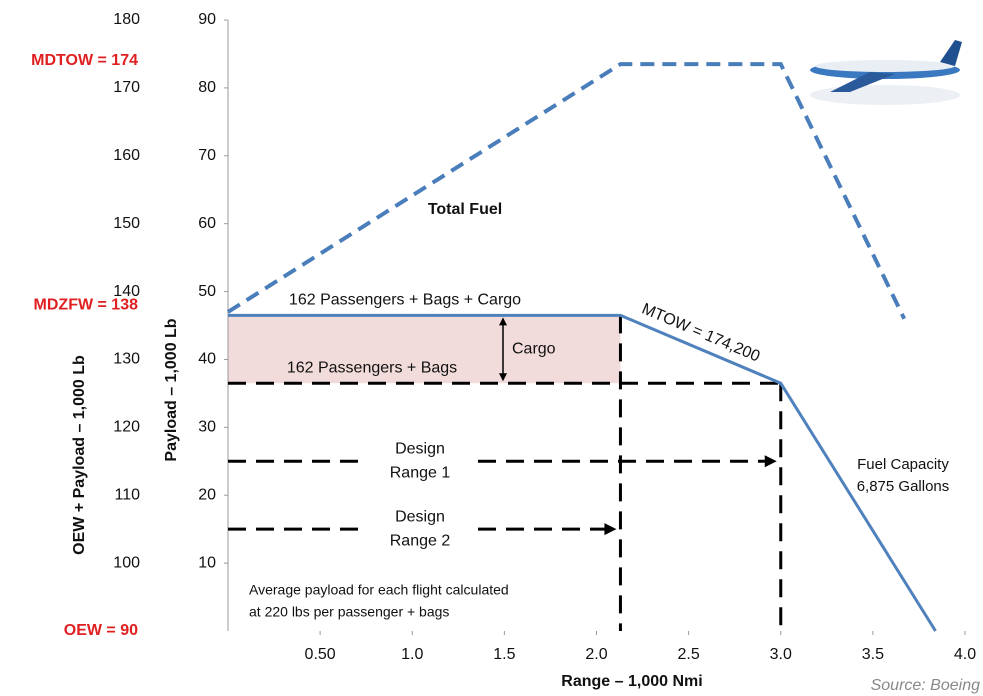 The width and height of the screenshot is (983, 696). What do you see at coordinates (207, 291) in the screenshot?
I see `y-tick-label: 50` at bounding box center [207, 291].